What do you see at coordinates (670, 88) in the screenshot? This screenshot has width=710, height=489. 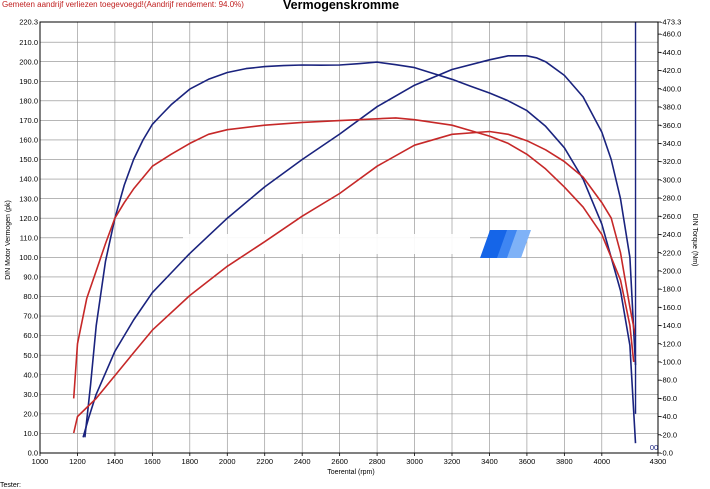 I see `y2-tick-label: -400.0` at bounding box center [670, 88].